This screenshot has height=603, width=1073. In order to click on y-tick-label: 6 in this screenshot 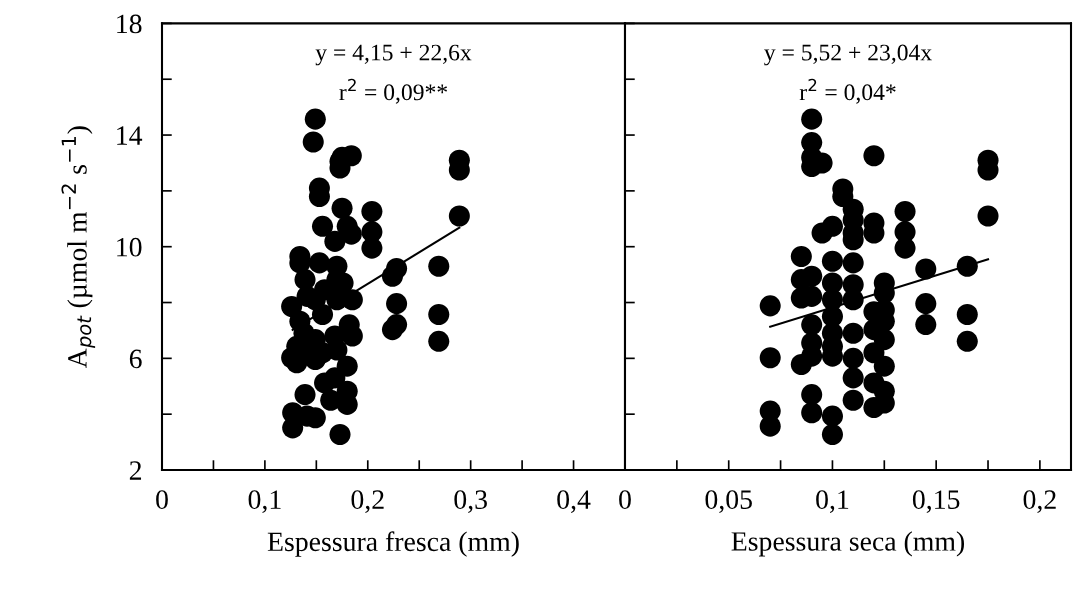, I will do `click(135, 359)`.